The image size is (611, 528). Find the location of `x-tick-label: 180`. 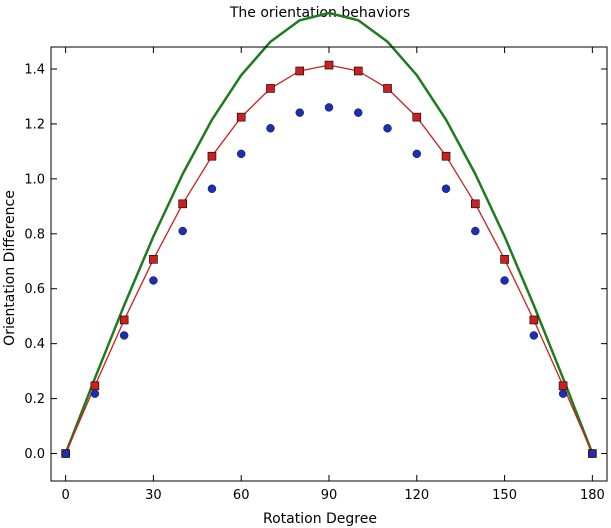

x-tick-label: 180 is located at coordinates (592, 495).